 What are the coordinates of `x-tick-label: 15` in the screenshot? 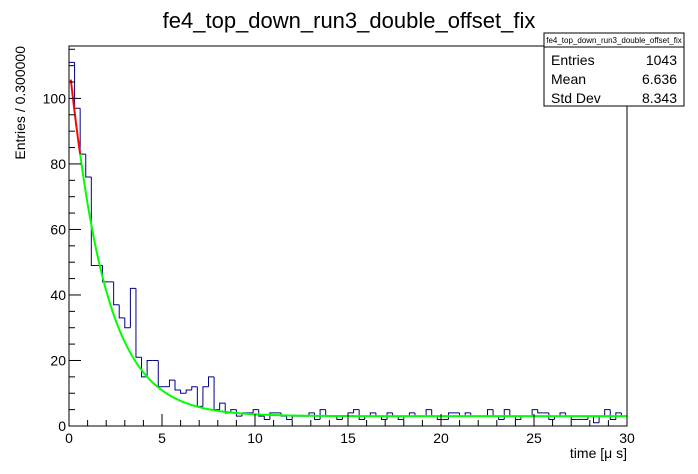 It's located at (348, 438).